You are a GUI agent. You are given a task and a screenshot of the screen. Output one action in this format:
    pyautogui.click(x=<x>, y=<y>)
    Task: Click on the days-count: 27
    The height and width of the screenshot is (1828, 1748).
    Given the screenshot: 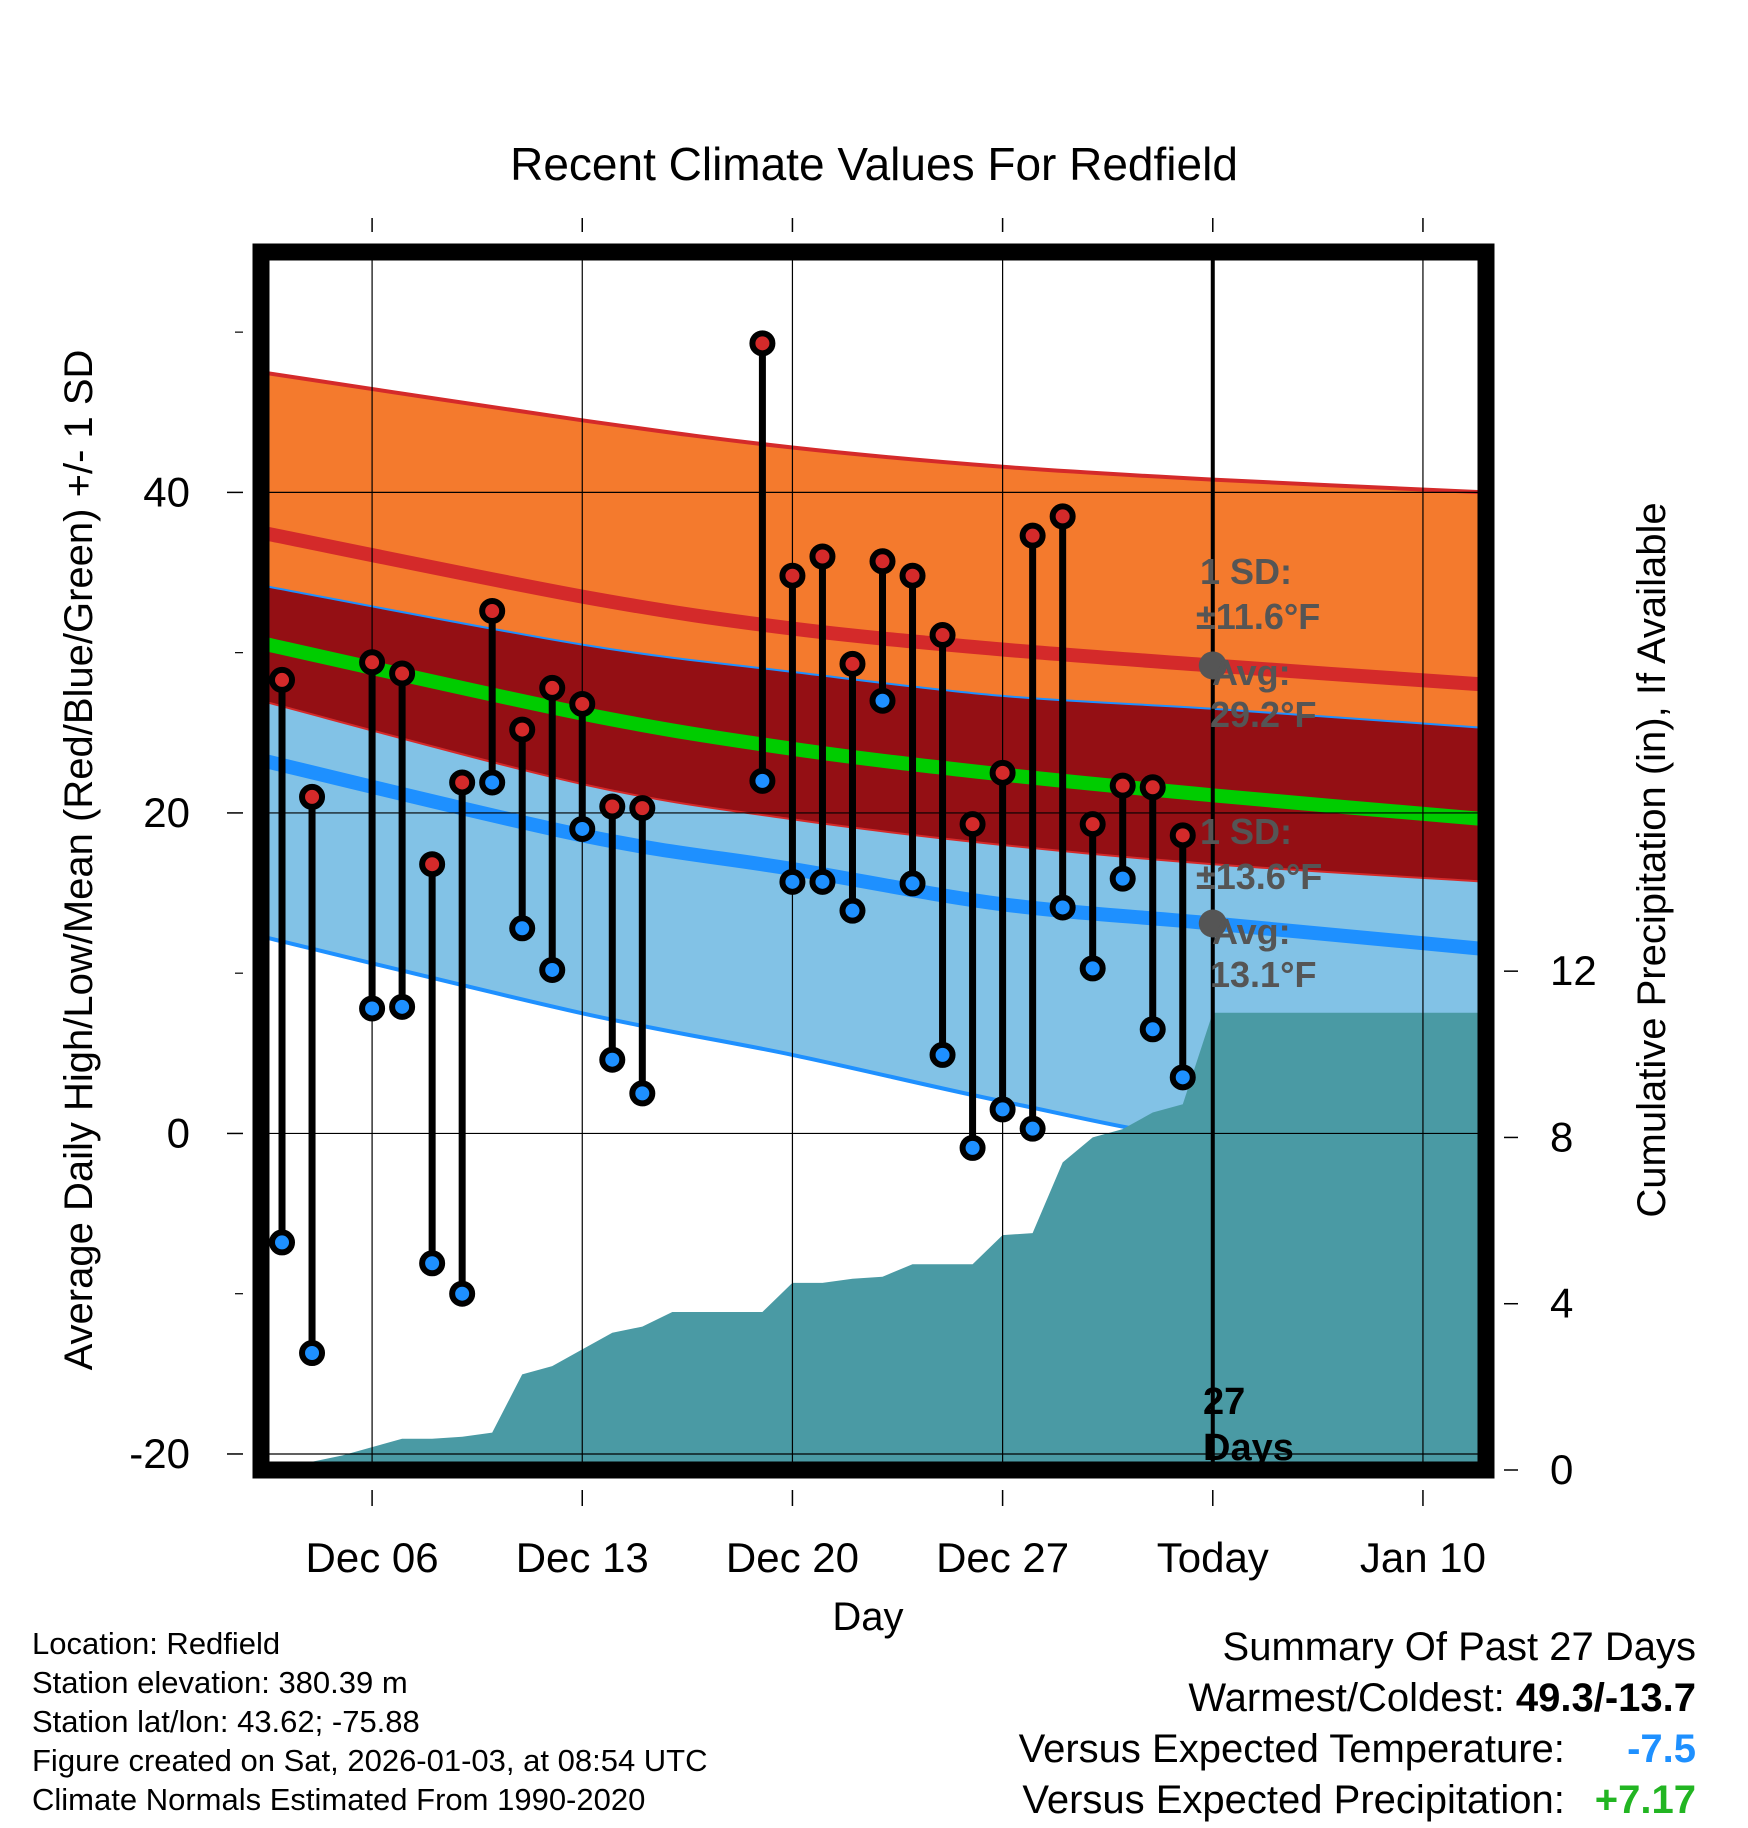 What is the action you would take?
    pyautogui.click(x=1224, y=1402)
    